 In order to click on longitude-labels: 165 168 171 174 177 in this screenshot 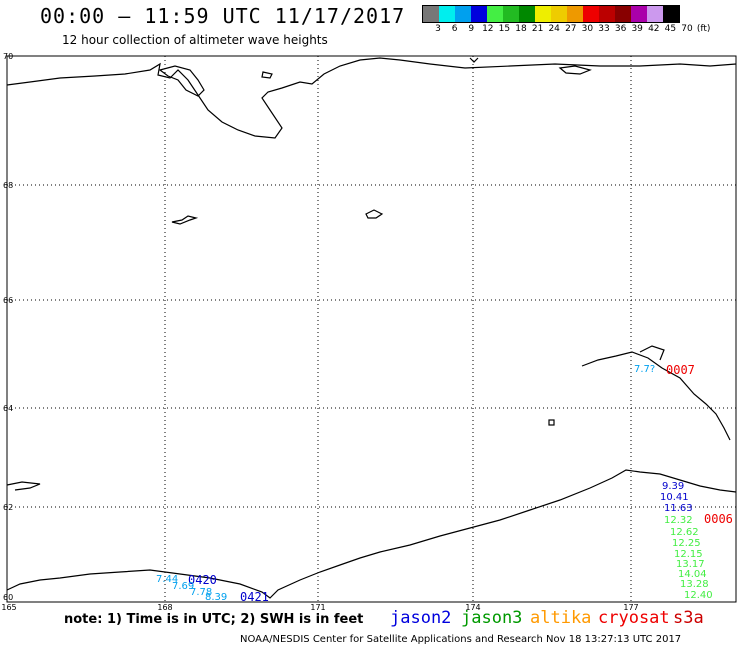, I will do `click(319, 607)`.